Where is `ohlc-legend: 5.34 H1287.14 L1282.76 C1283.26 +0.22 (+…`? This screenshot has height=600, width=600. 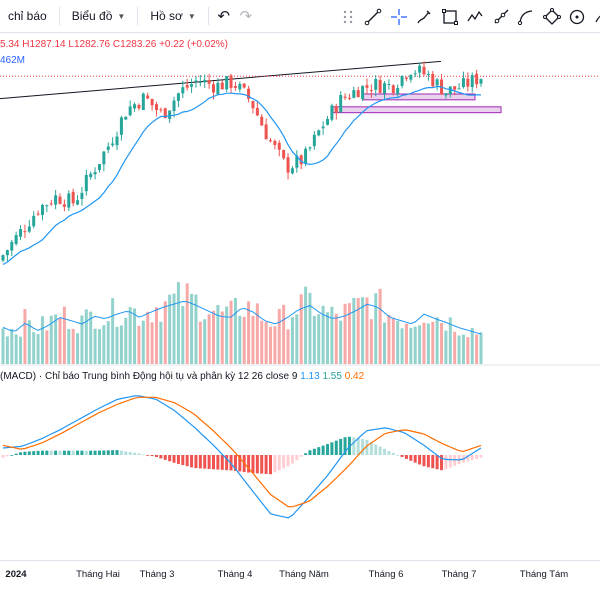 ohlc-legend: 5.34 H1287.14 L1282.76 C1283.26 +0.22 (+… is located at coordinates (114, 44).